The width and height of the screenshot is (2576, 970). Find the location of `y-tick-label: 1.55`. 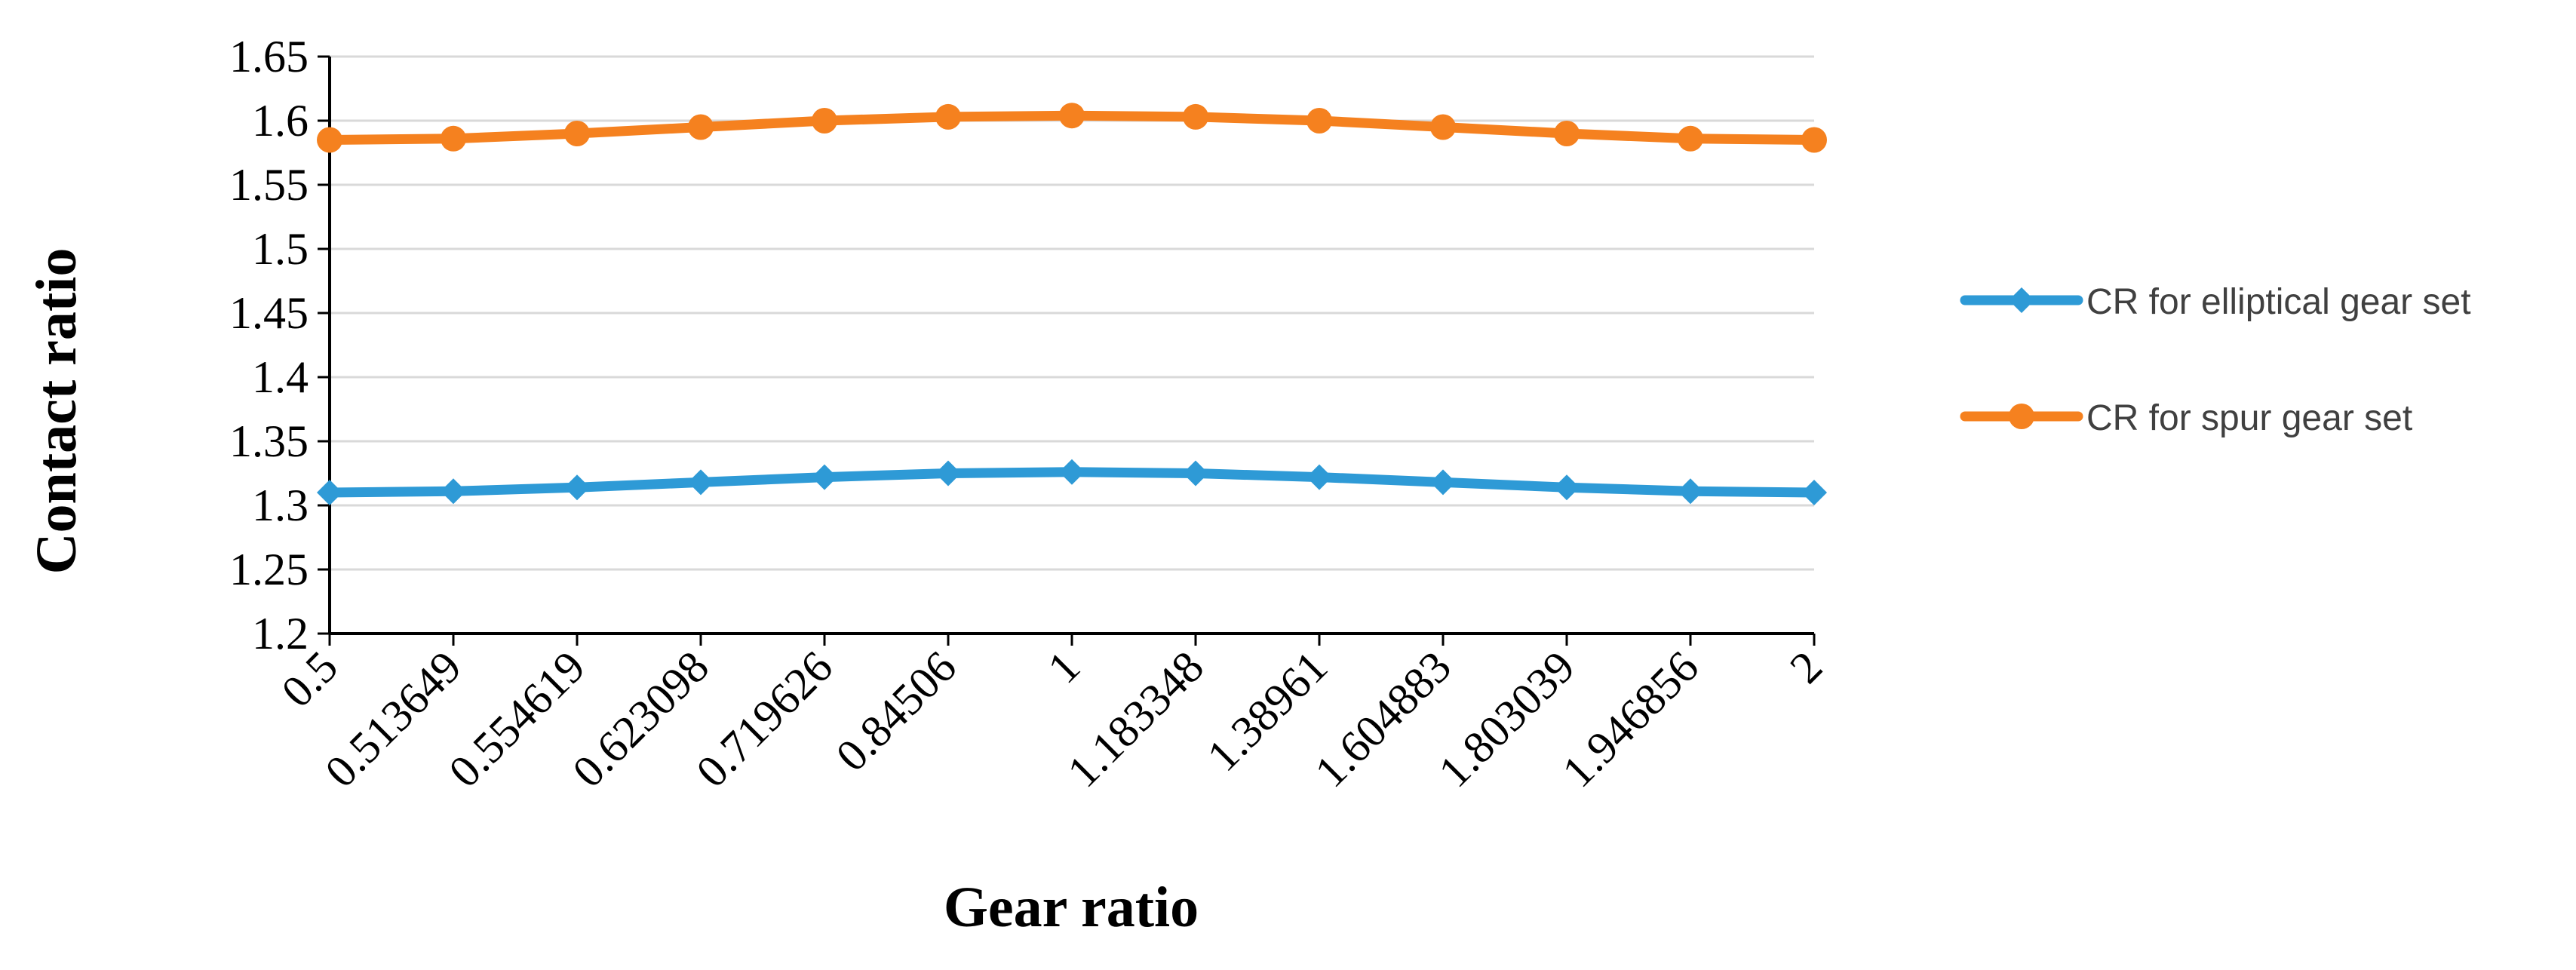

y-tick-label: 1.55 is located at coordinates (269, 185).